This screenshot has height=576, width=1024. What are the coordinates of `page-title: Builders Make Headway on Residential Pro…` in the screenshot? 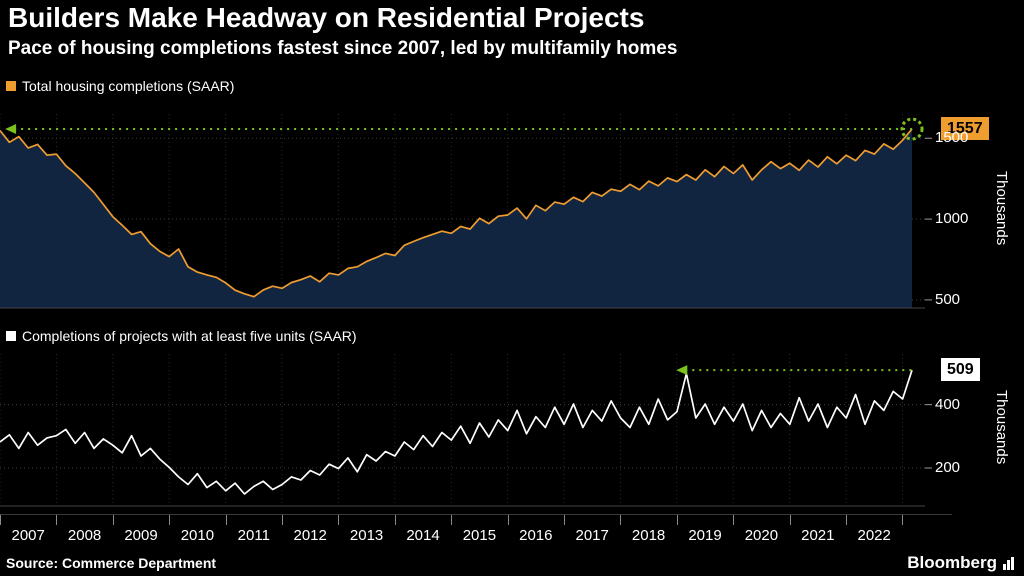 It's located at (326, 17).